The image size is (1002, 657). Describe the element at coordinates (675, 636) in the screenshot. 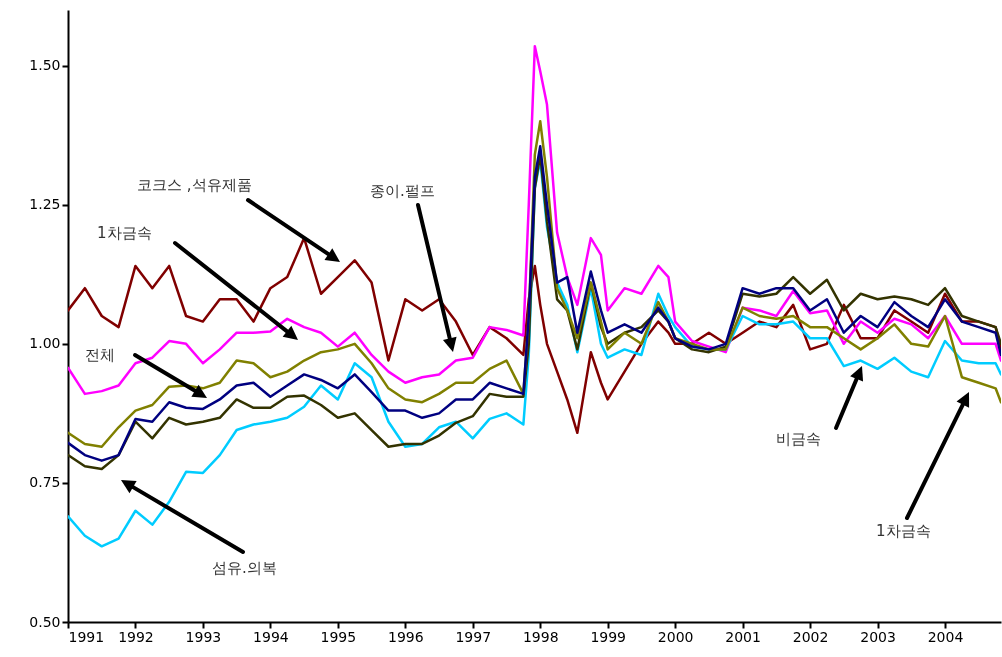

I see `x-tick-label: 2000` at that location.